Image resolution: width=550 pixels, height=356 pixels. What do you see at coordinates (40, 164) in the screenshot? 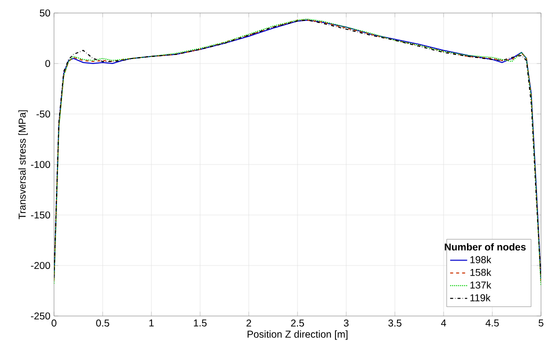
I see `y-tick-label: -100` at bounding box center [40, 164].